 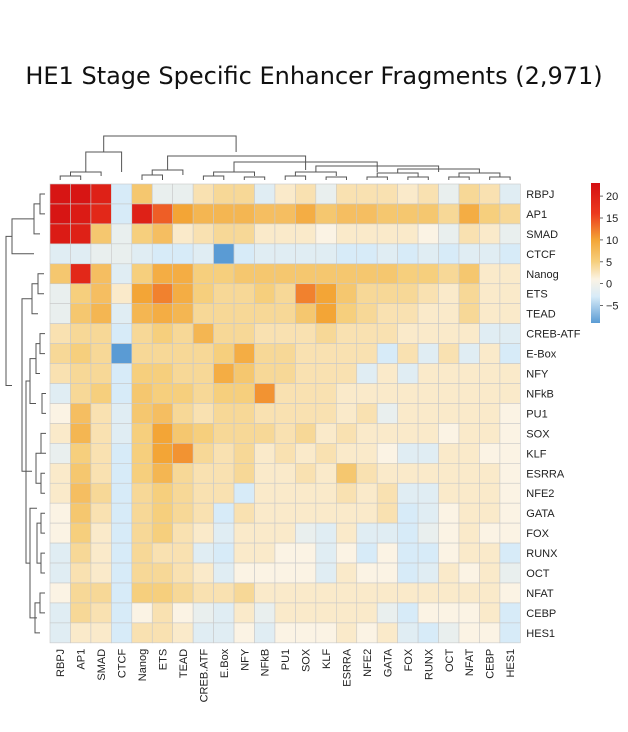 I want to click on row-label: RUNX, so click(x=542, y=554).